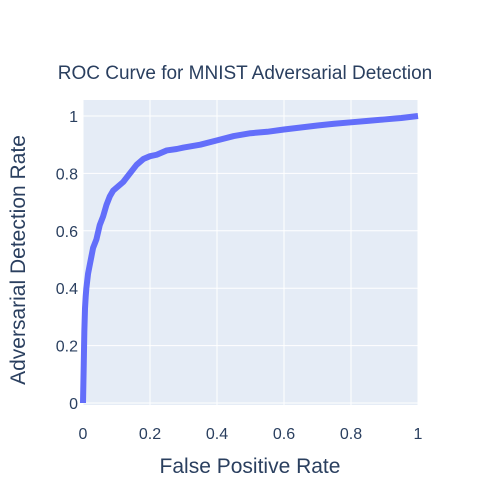 This screenshot has width=500, height=500. I want to click on y-tick-label: 0, so click(73, 404).